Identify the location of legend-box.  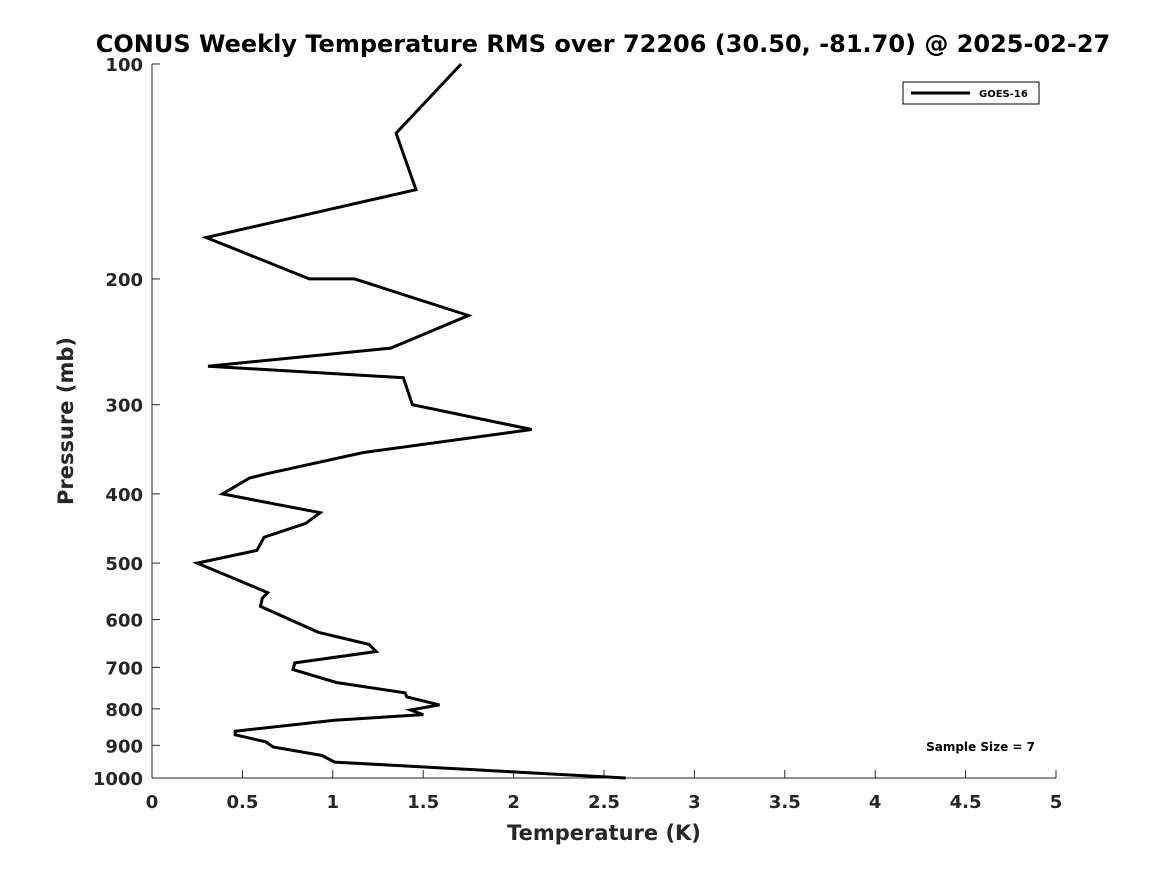
(971, 93).